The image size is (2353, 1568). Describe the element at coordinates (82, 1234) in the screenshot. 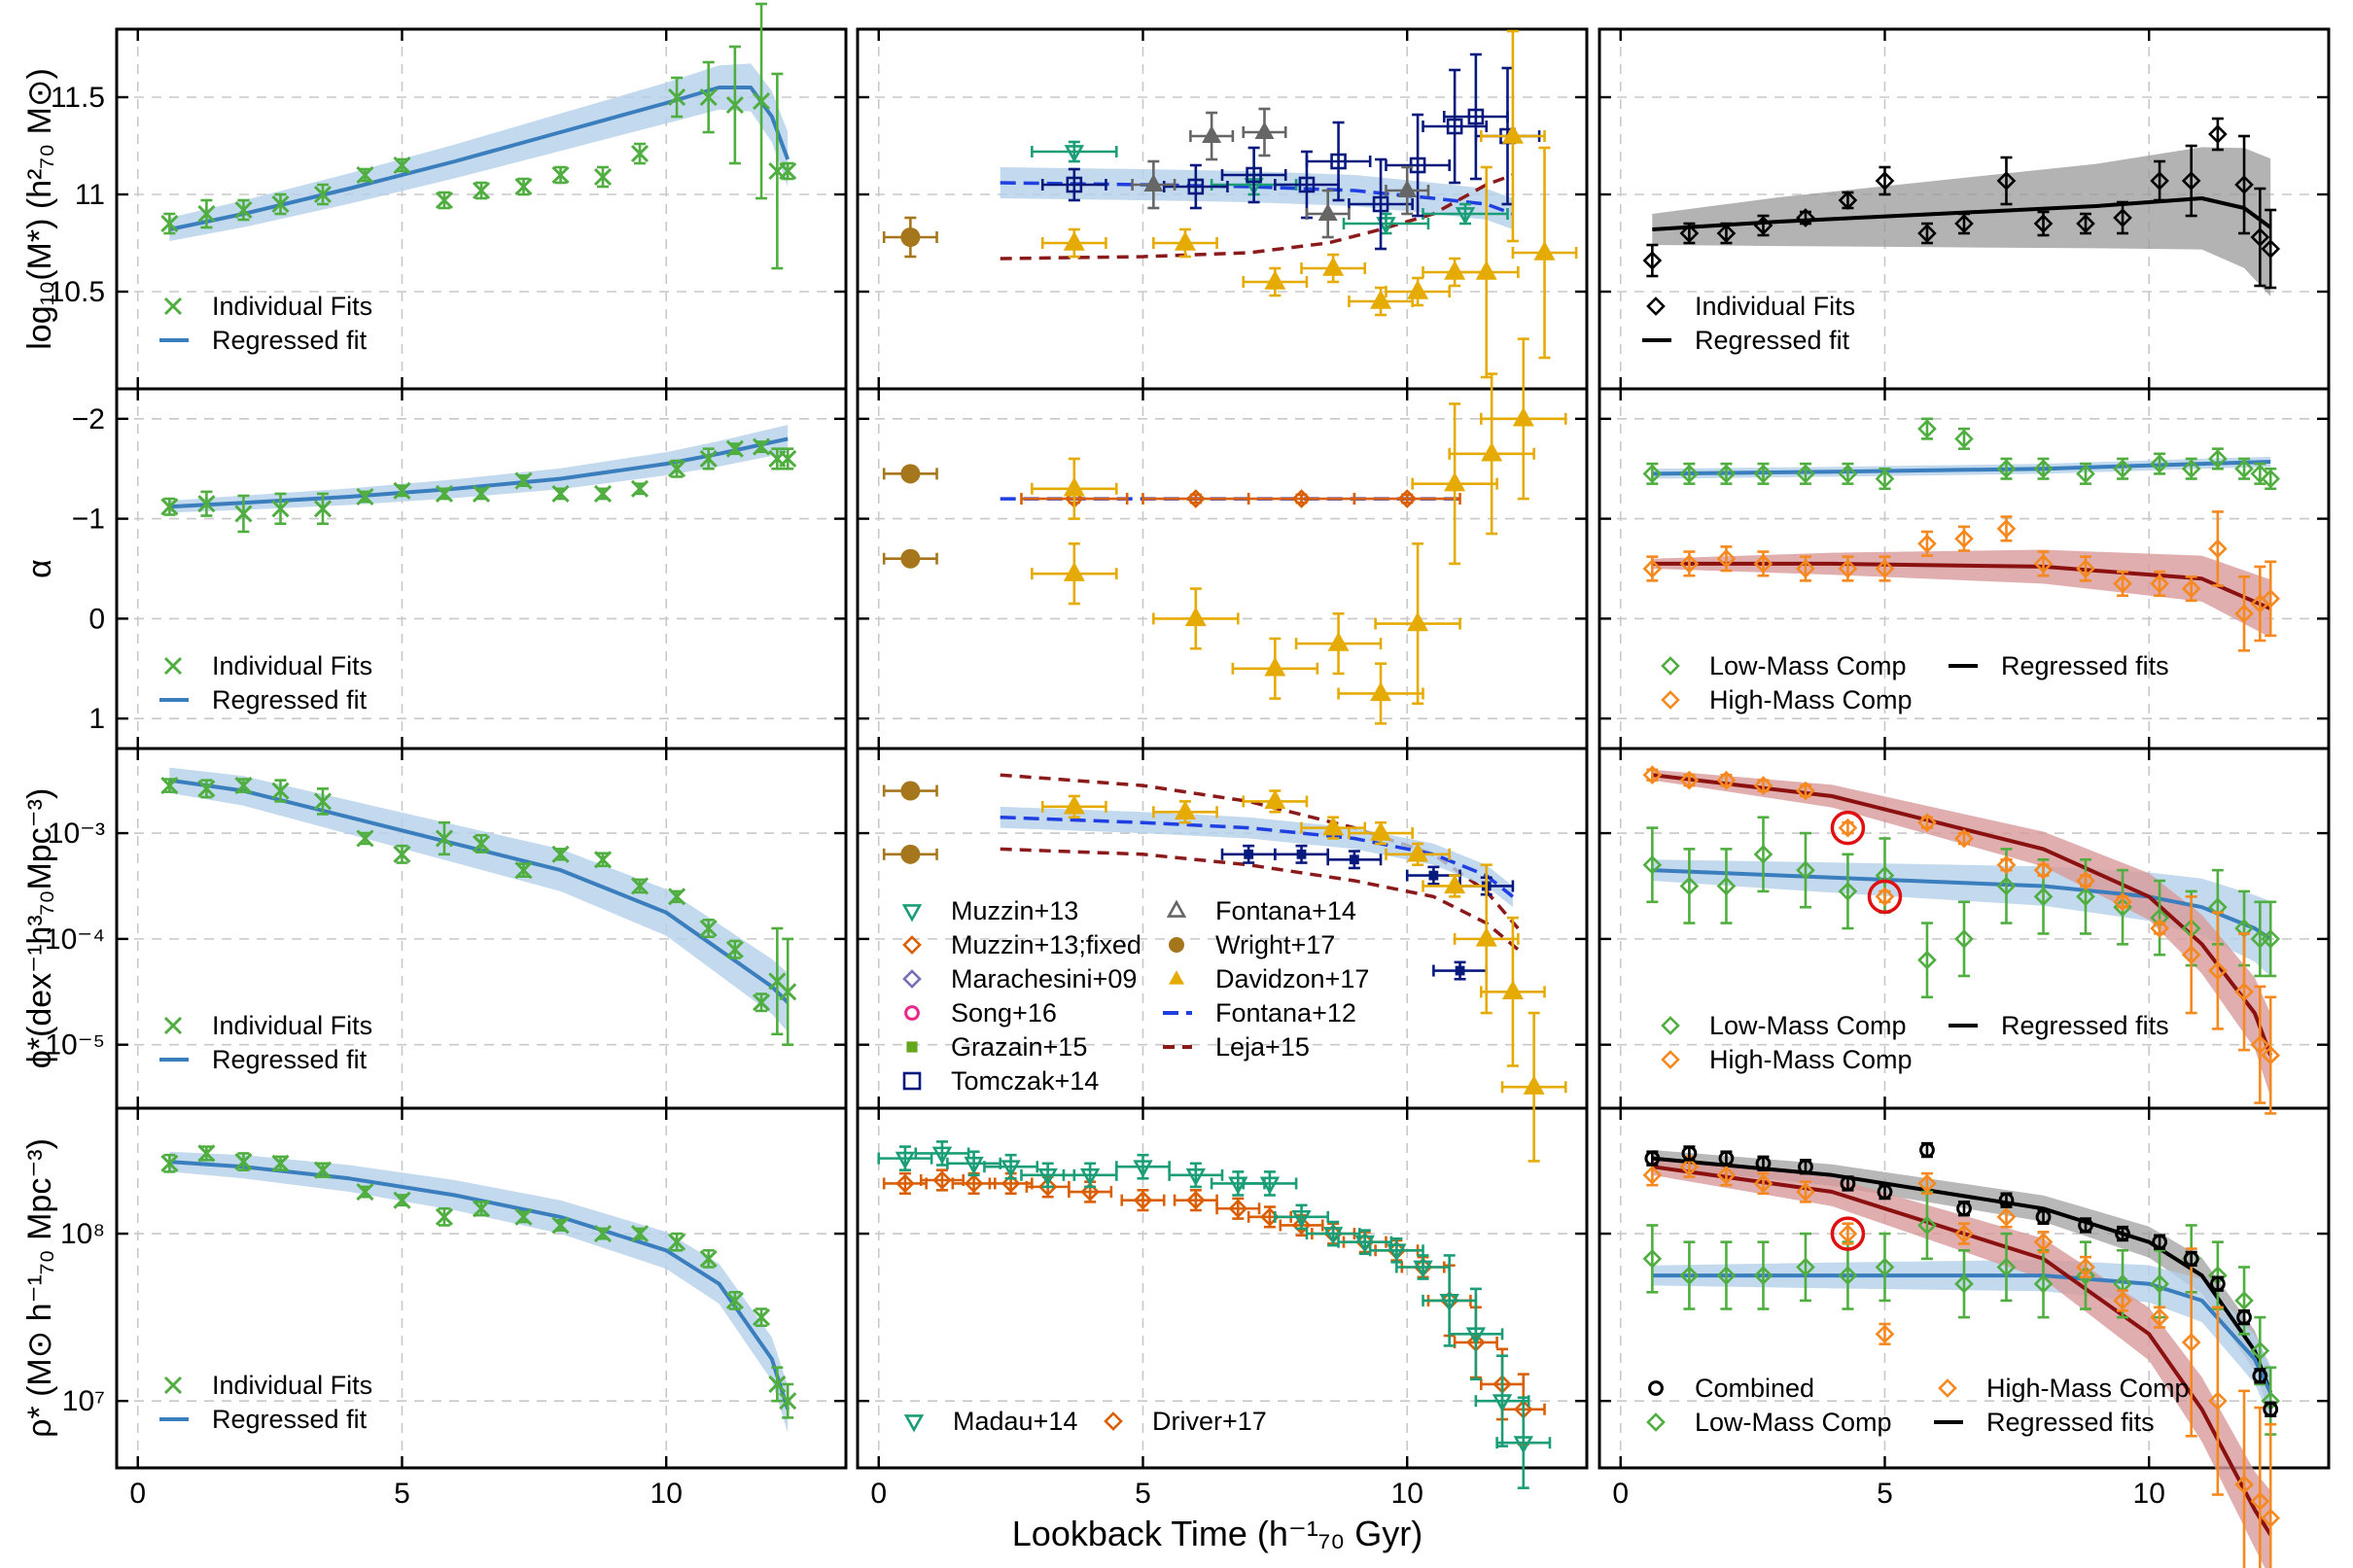

I see `y-tick-label: 10⁸` at that location.